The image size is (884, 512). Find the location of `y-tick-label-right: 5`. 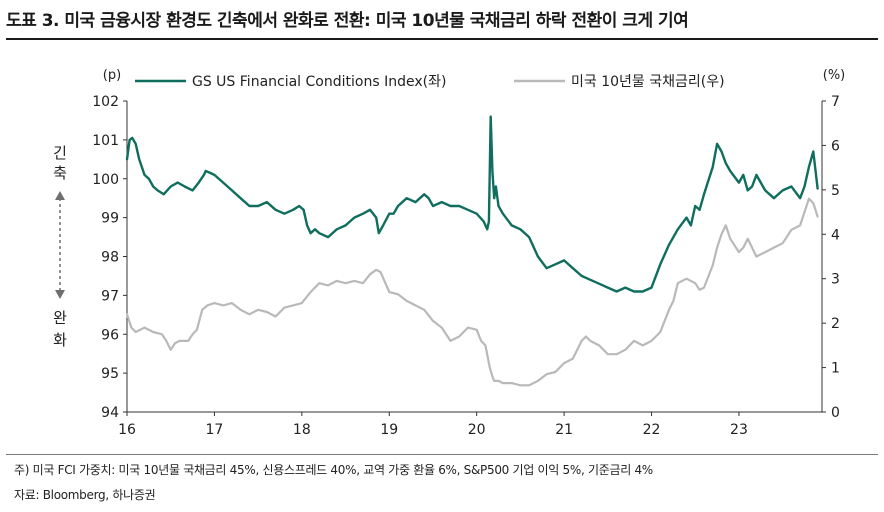

y-tick-label-right: 5 is located at coordinates (835, 191).